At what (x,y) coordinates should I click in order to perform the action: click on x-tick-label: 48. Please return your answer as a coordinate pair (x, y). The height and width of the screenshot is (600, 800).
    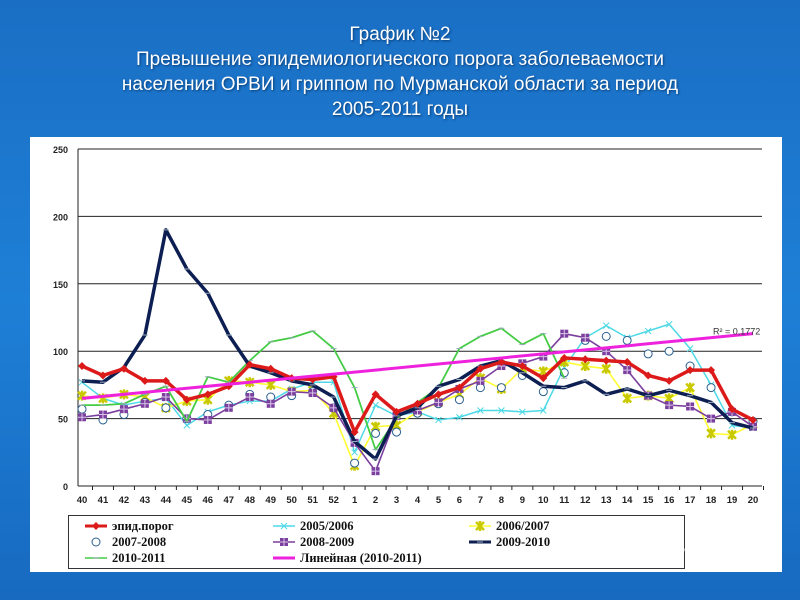
    Looking at the image, I should click on (249, 500).